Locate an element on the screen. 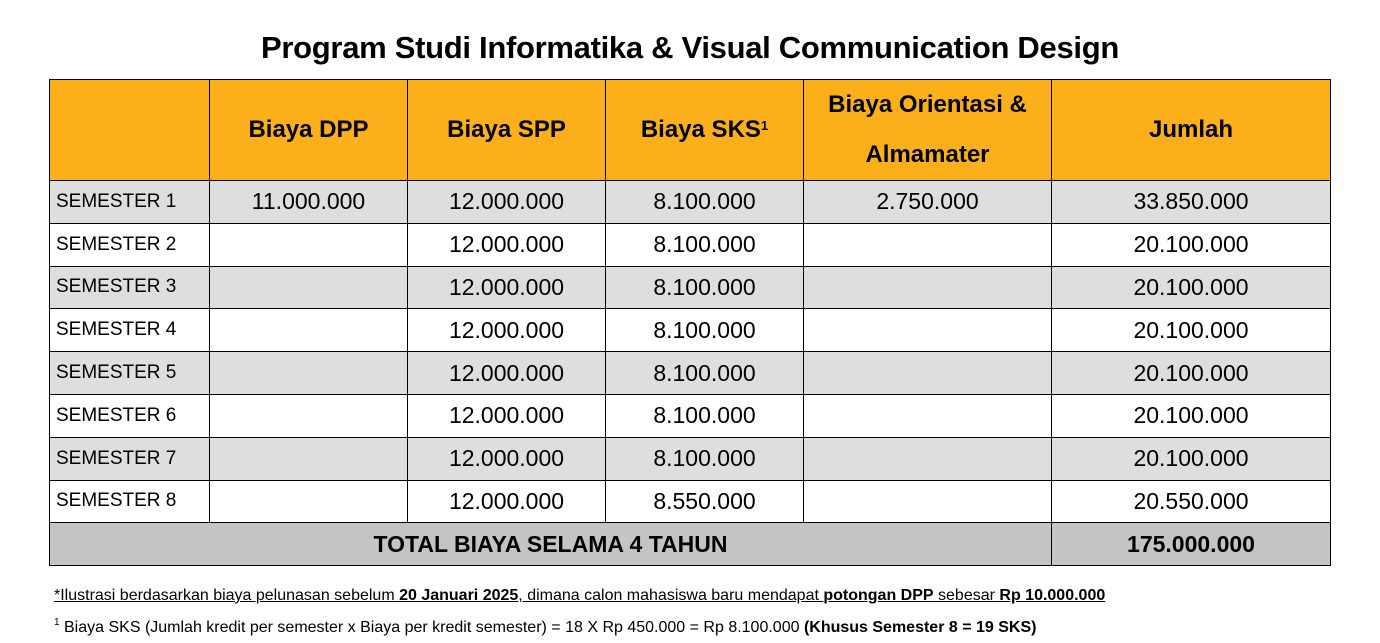  cell-jumlah: 33.850.000 is located at coordinates (1191, 202).